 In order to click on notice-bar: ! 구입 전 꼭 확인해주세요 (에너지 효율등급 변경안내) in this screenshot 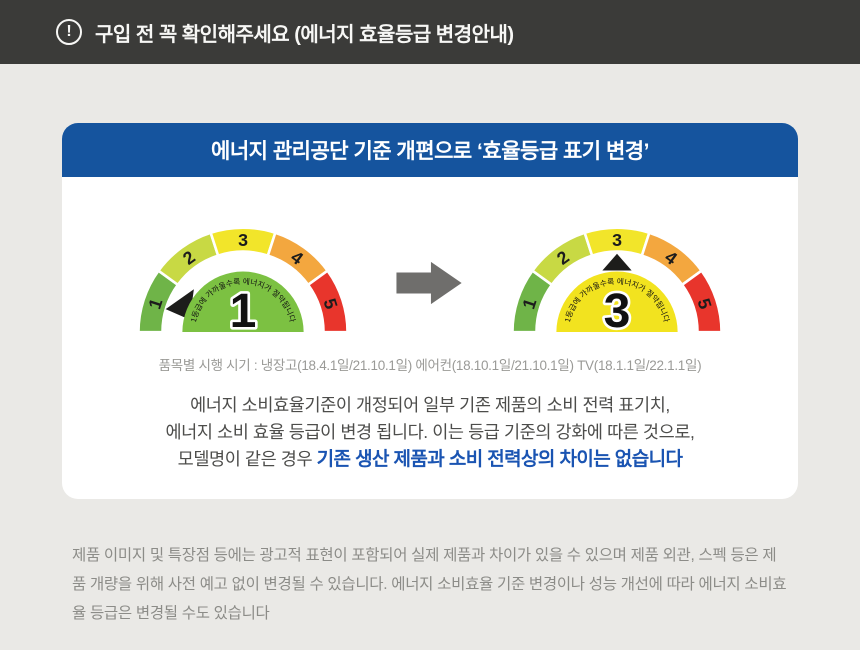, I will do `click(430, 32)`.